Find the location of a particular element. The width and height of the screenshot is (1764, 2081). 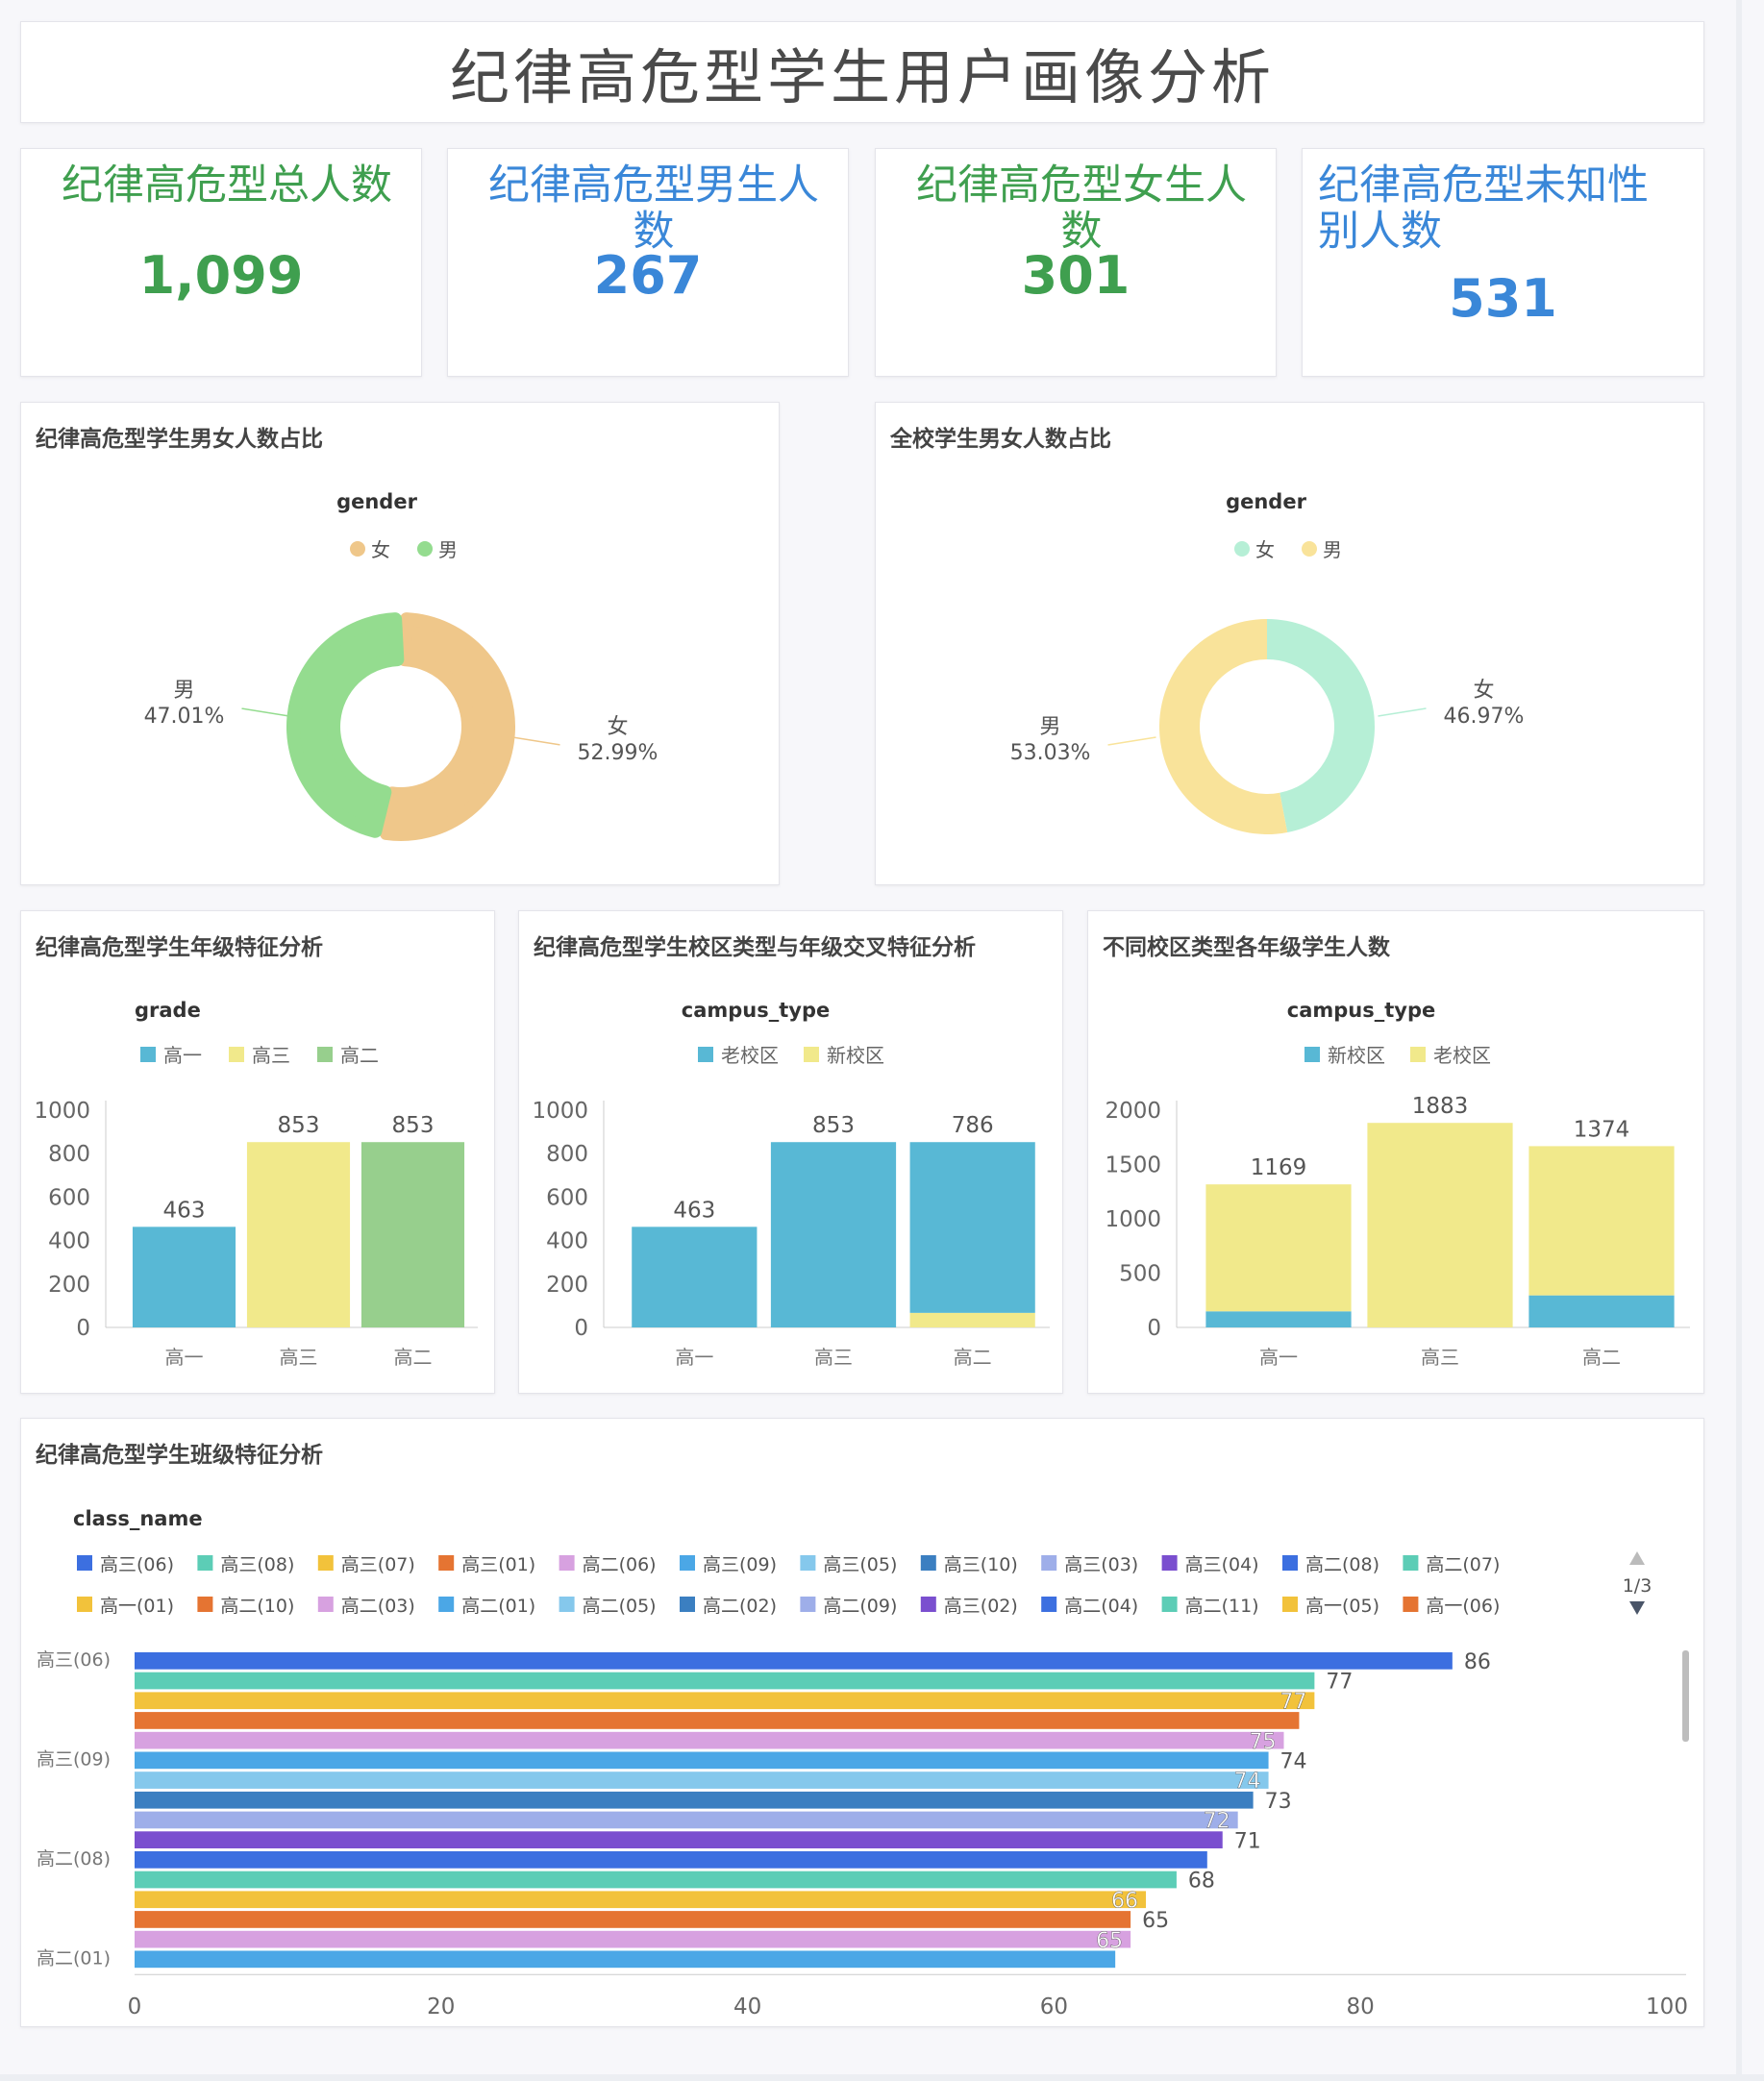

legend-swatch-新校区 is located at coordinates (1312, 1054).